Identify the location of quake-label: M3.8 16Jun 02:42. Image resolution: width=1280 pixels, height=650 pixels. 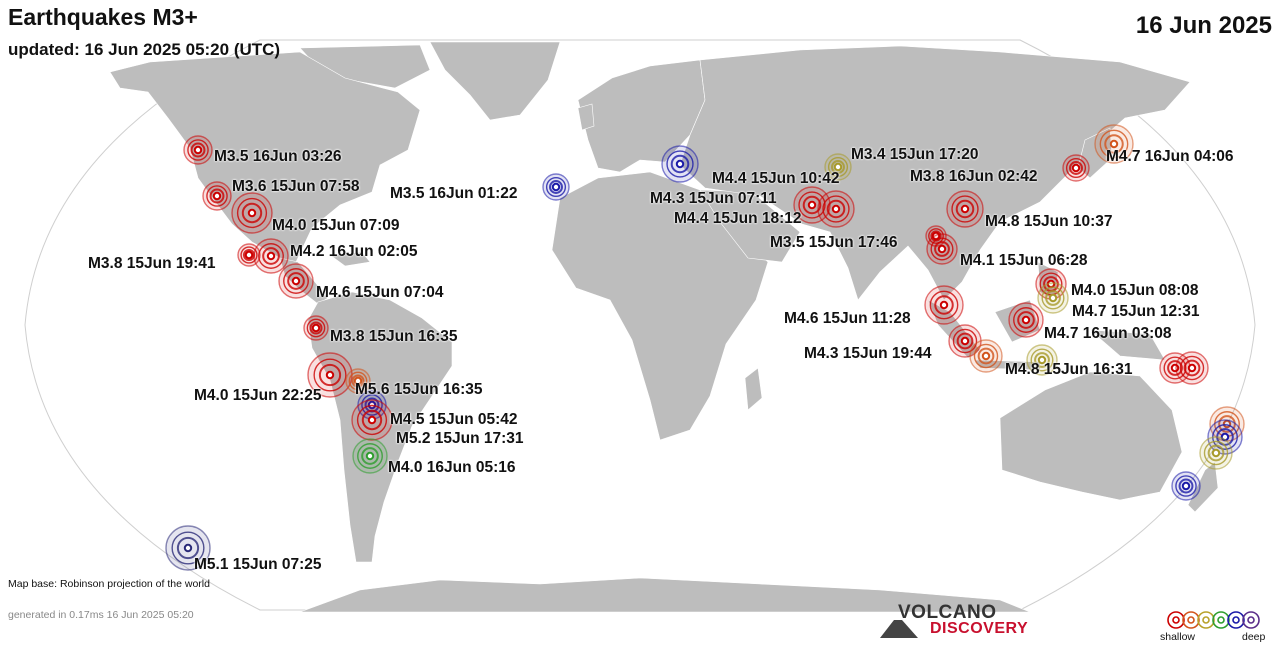
(974, 176).